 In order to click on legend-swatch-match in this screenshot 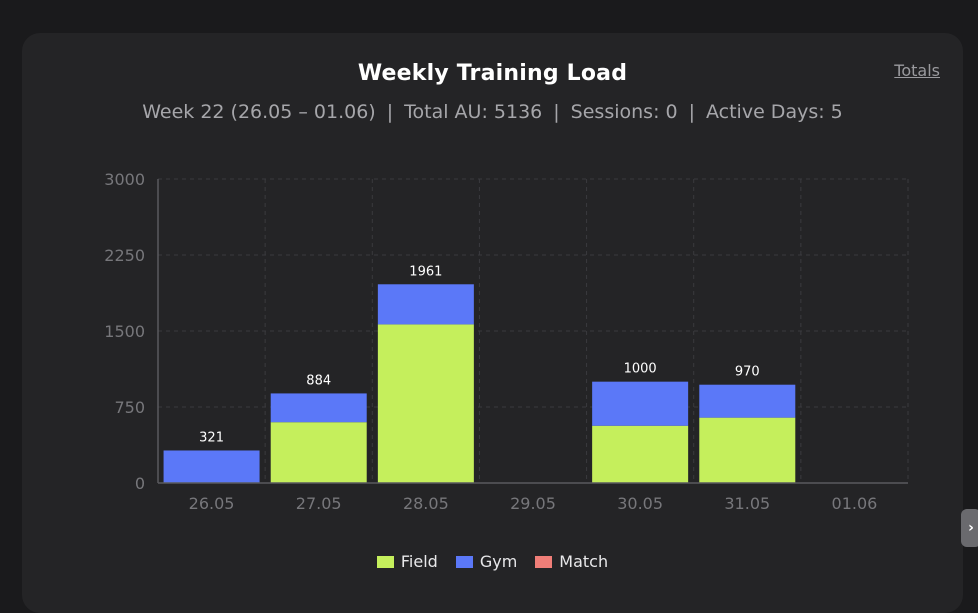, I will do `click(544, 561)`.